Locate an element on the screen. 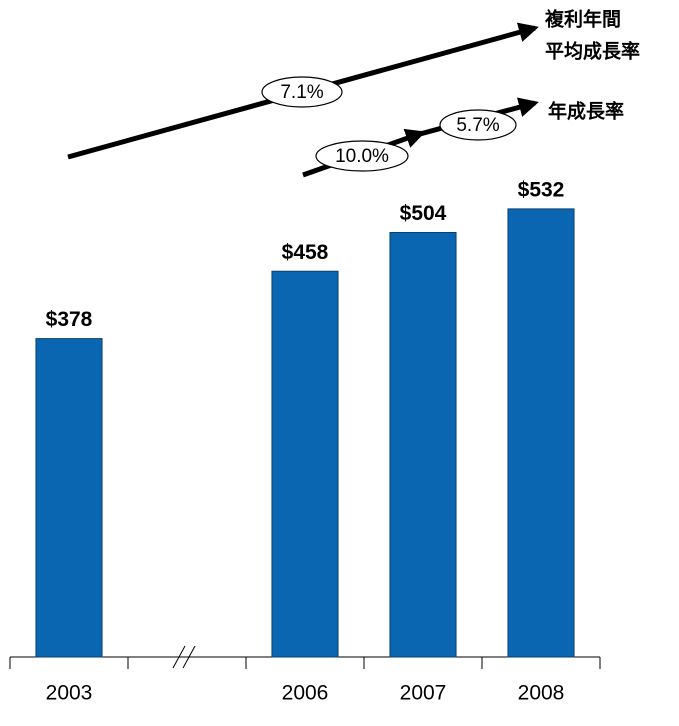  value-label: $378 is located at coordinates (69, 319).